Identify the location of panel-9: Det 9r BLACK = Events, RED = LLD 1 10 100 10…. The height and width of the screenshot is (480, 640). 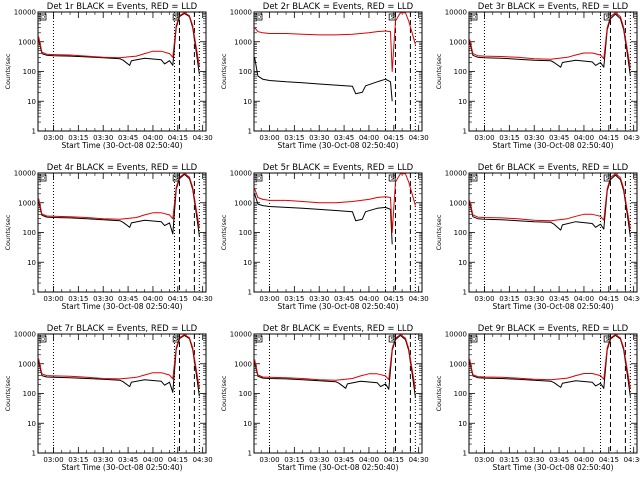
(537, 398).